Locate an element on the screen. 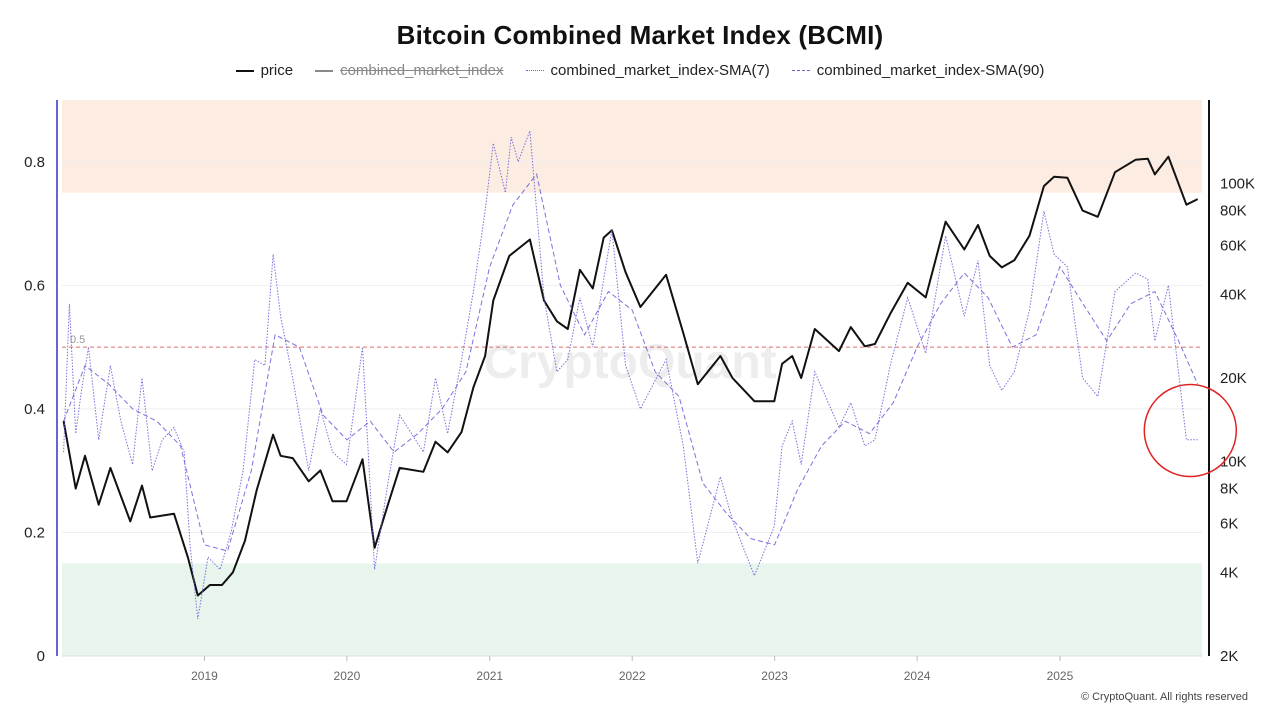 Image resolution: width=1280 pixels, height=720 pixels. threshold-group: 0.5 is located at coordinates (632, 341).